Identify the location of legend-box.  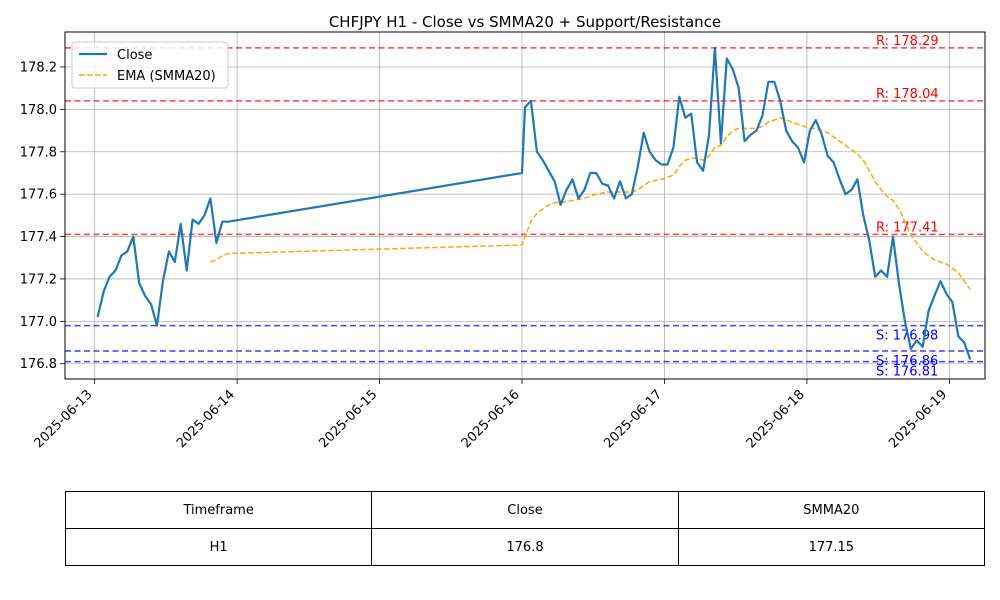
(150, 65).